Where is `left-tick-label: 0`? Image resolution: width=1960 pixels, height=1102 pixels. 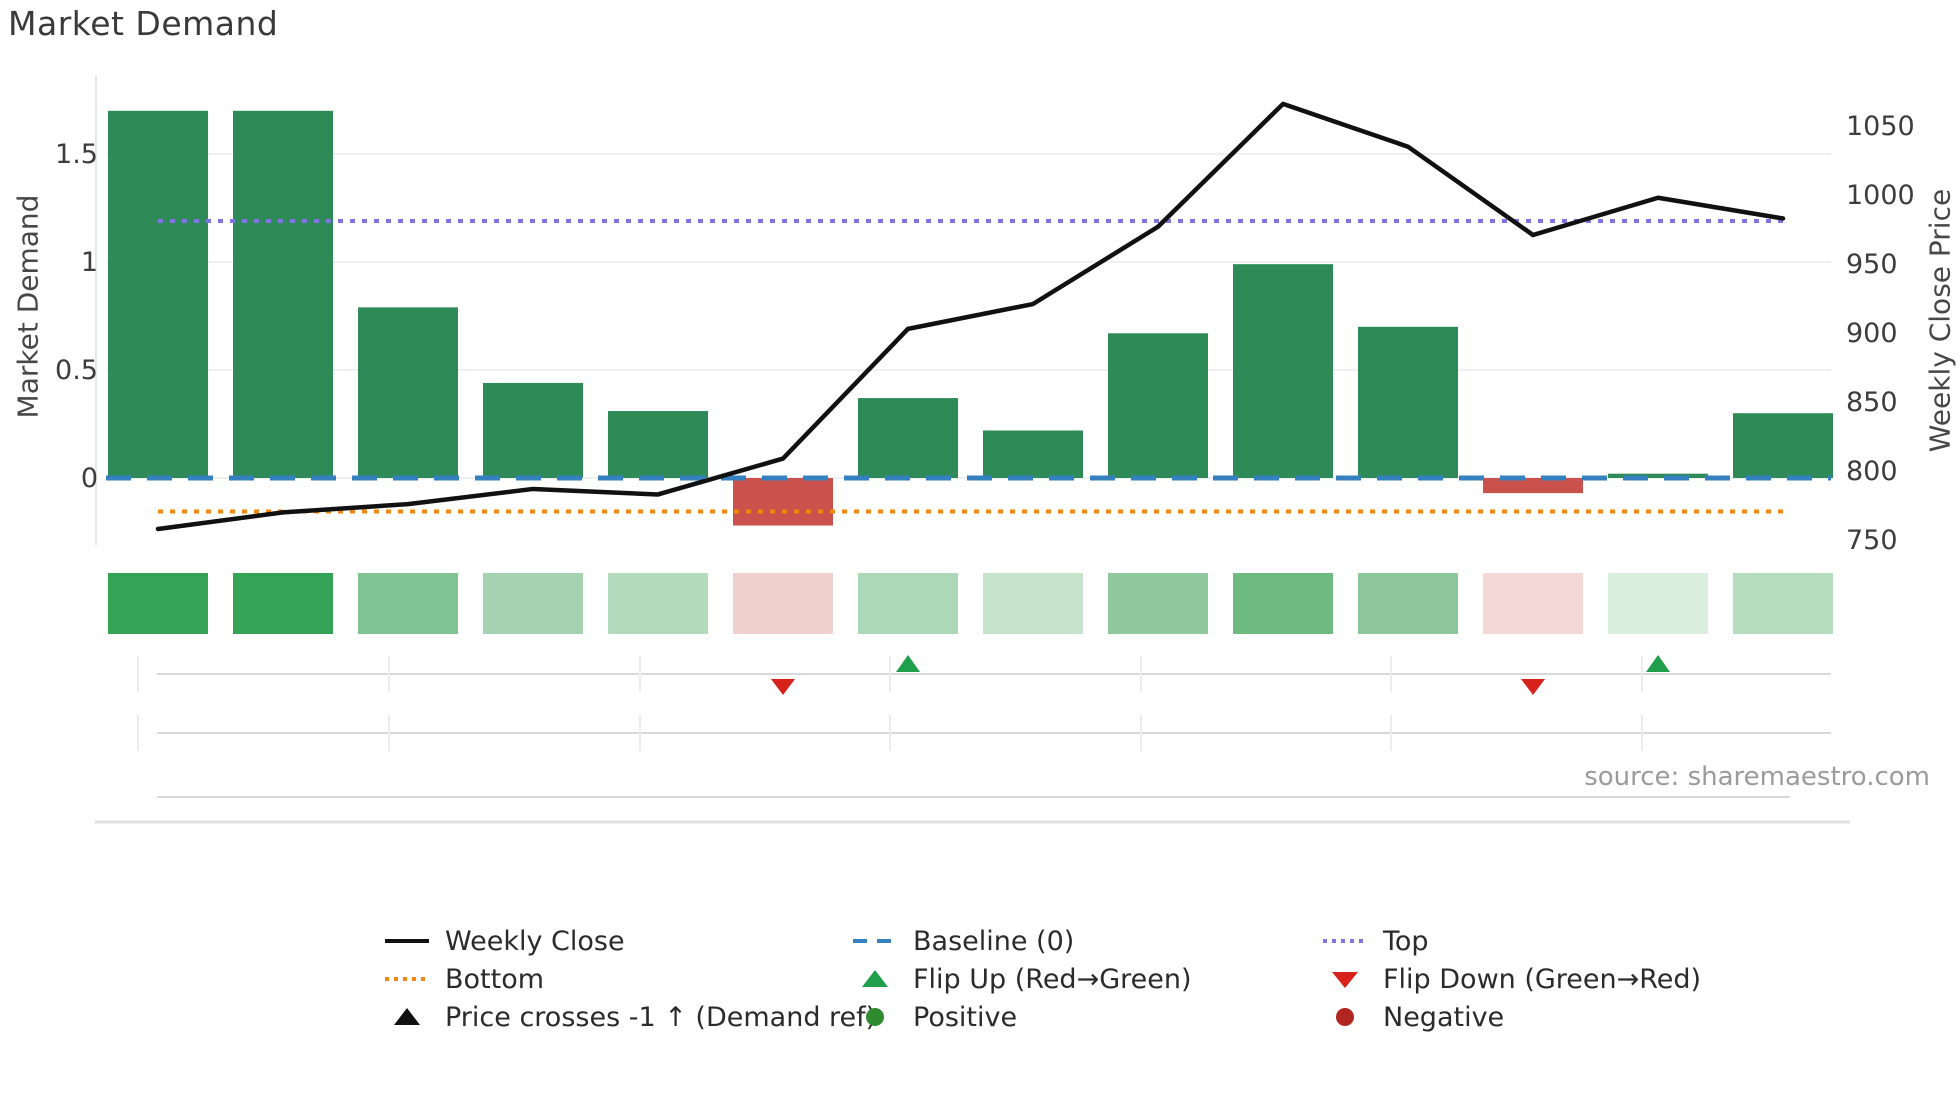 left-tick-label: 0 is located at coordinates (89, 478).